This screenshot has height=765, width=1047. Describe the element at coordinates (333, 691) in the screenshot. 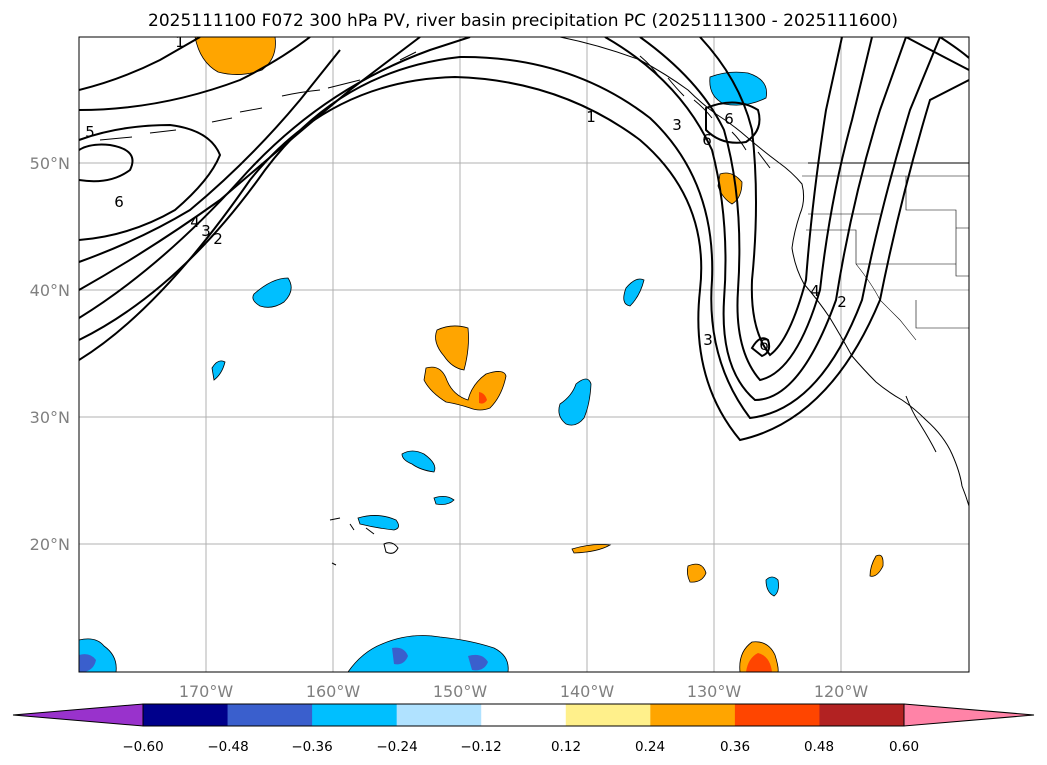

I see `lon-tick-label: 160°W` at that location.